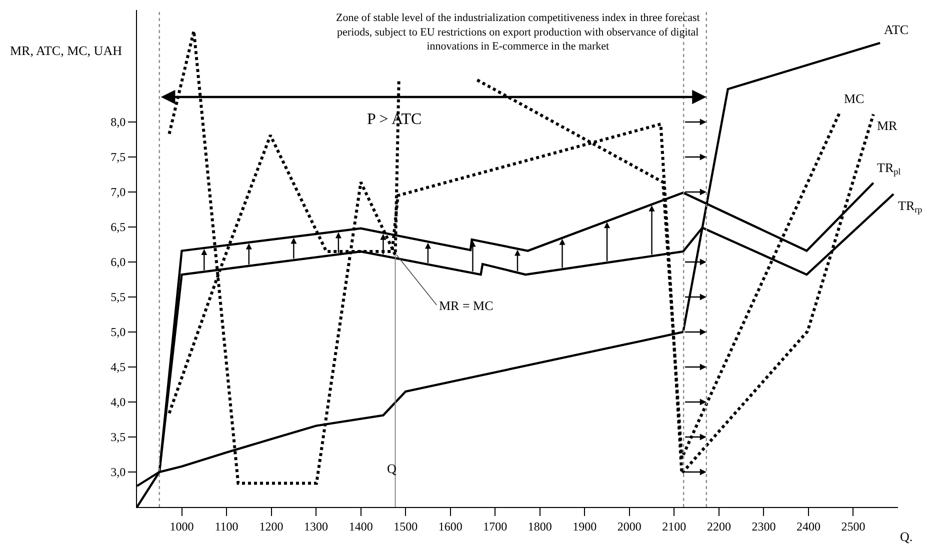 The width and height of the screenshot is (938, 555). What do you see at coordinates (808, 526) in the screenshot?
I see `x-tick-label: 2400` at bounding box center [808, 526].